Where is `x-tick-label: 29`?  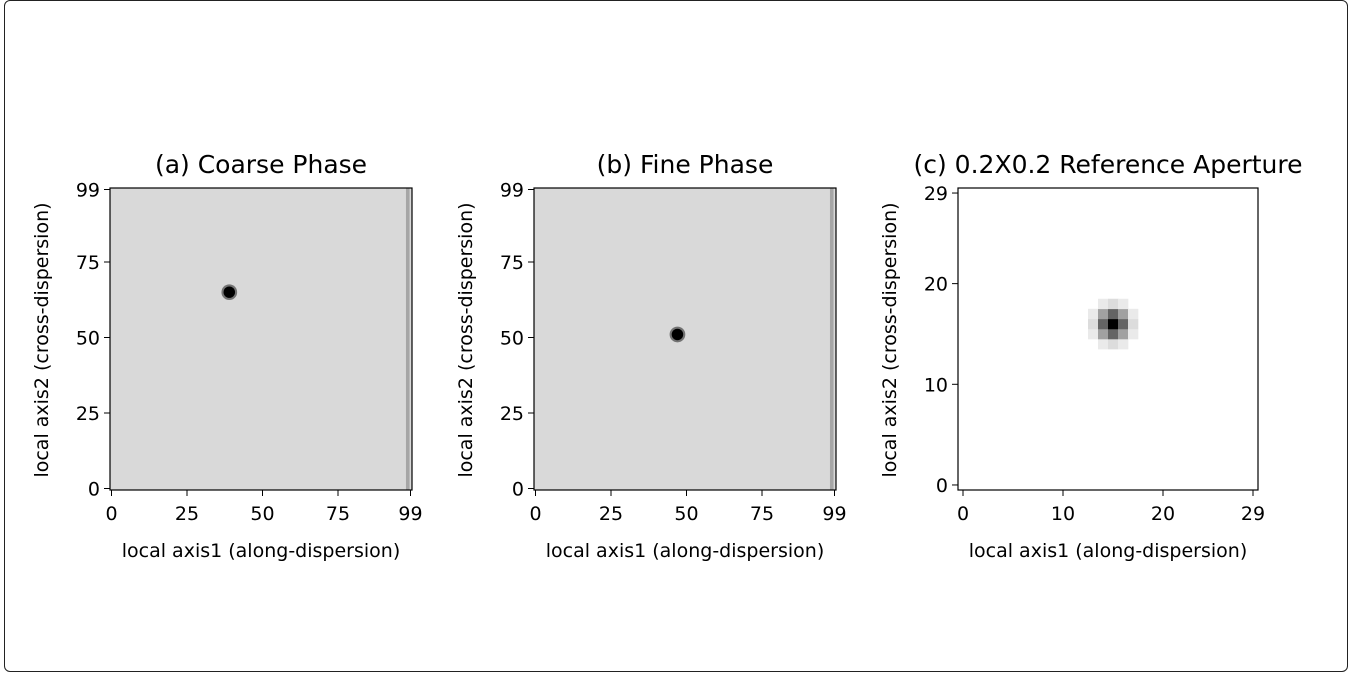 x-tick-label: 29 is located at coordinates (1253, 514).